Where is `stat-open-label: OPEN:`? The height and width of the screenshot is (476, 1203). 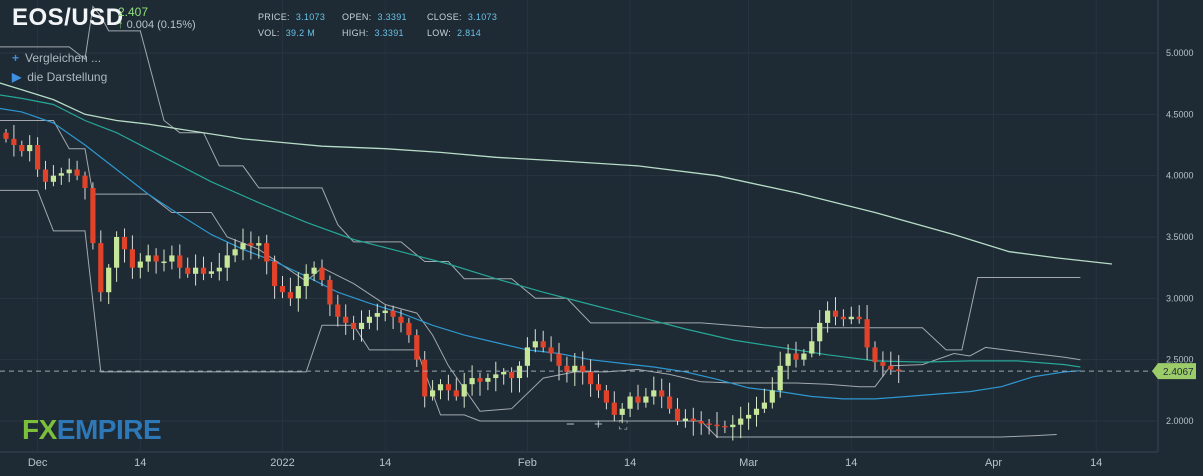 stat-open-label: OPEN: is located at coordinates (357, 17).